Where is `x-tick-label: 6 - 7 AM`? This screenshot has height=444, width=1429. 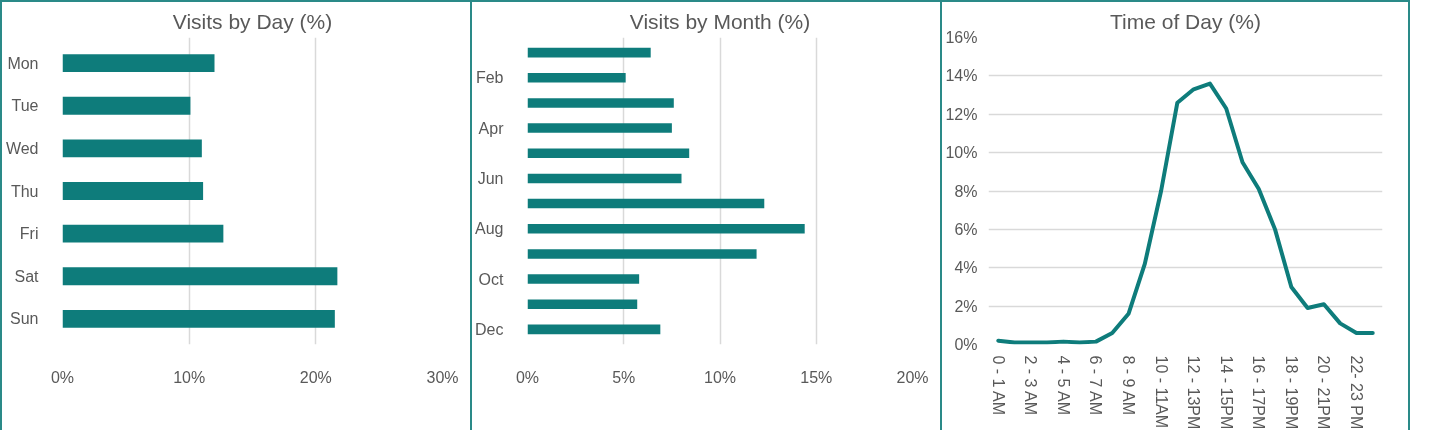 x-tick-label: 6 - 7 AM is located at coordinates (1096, 385).